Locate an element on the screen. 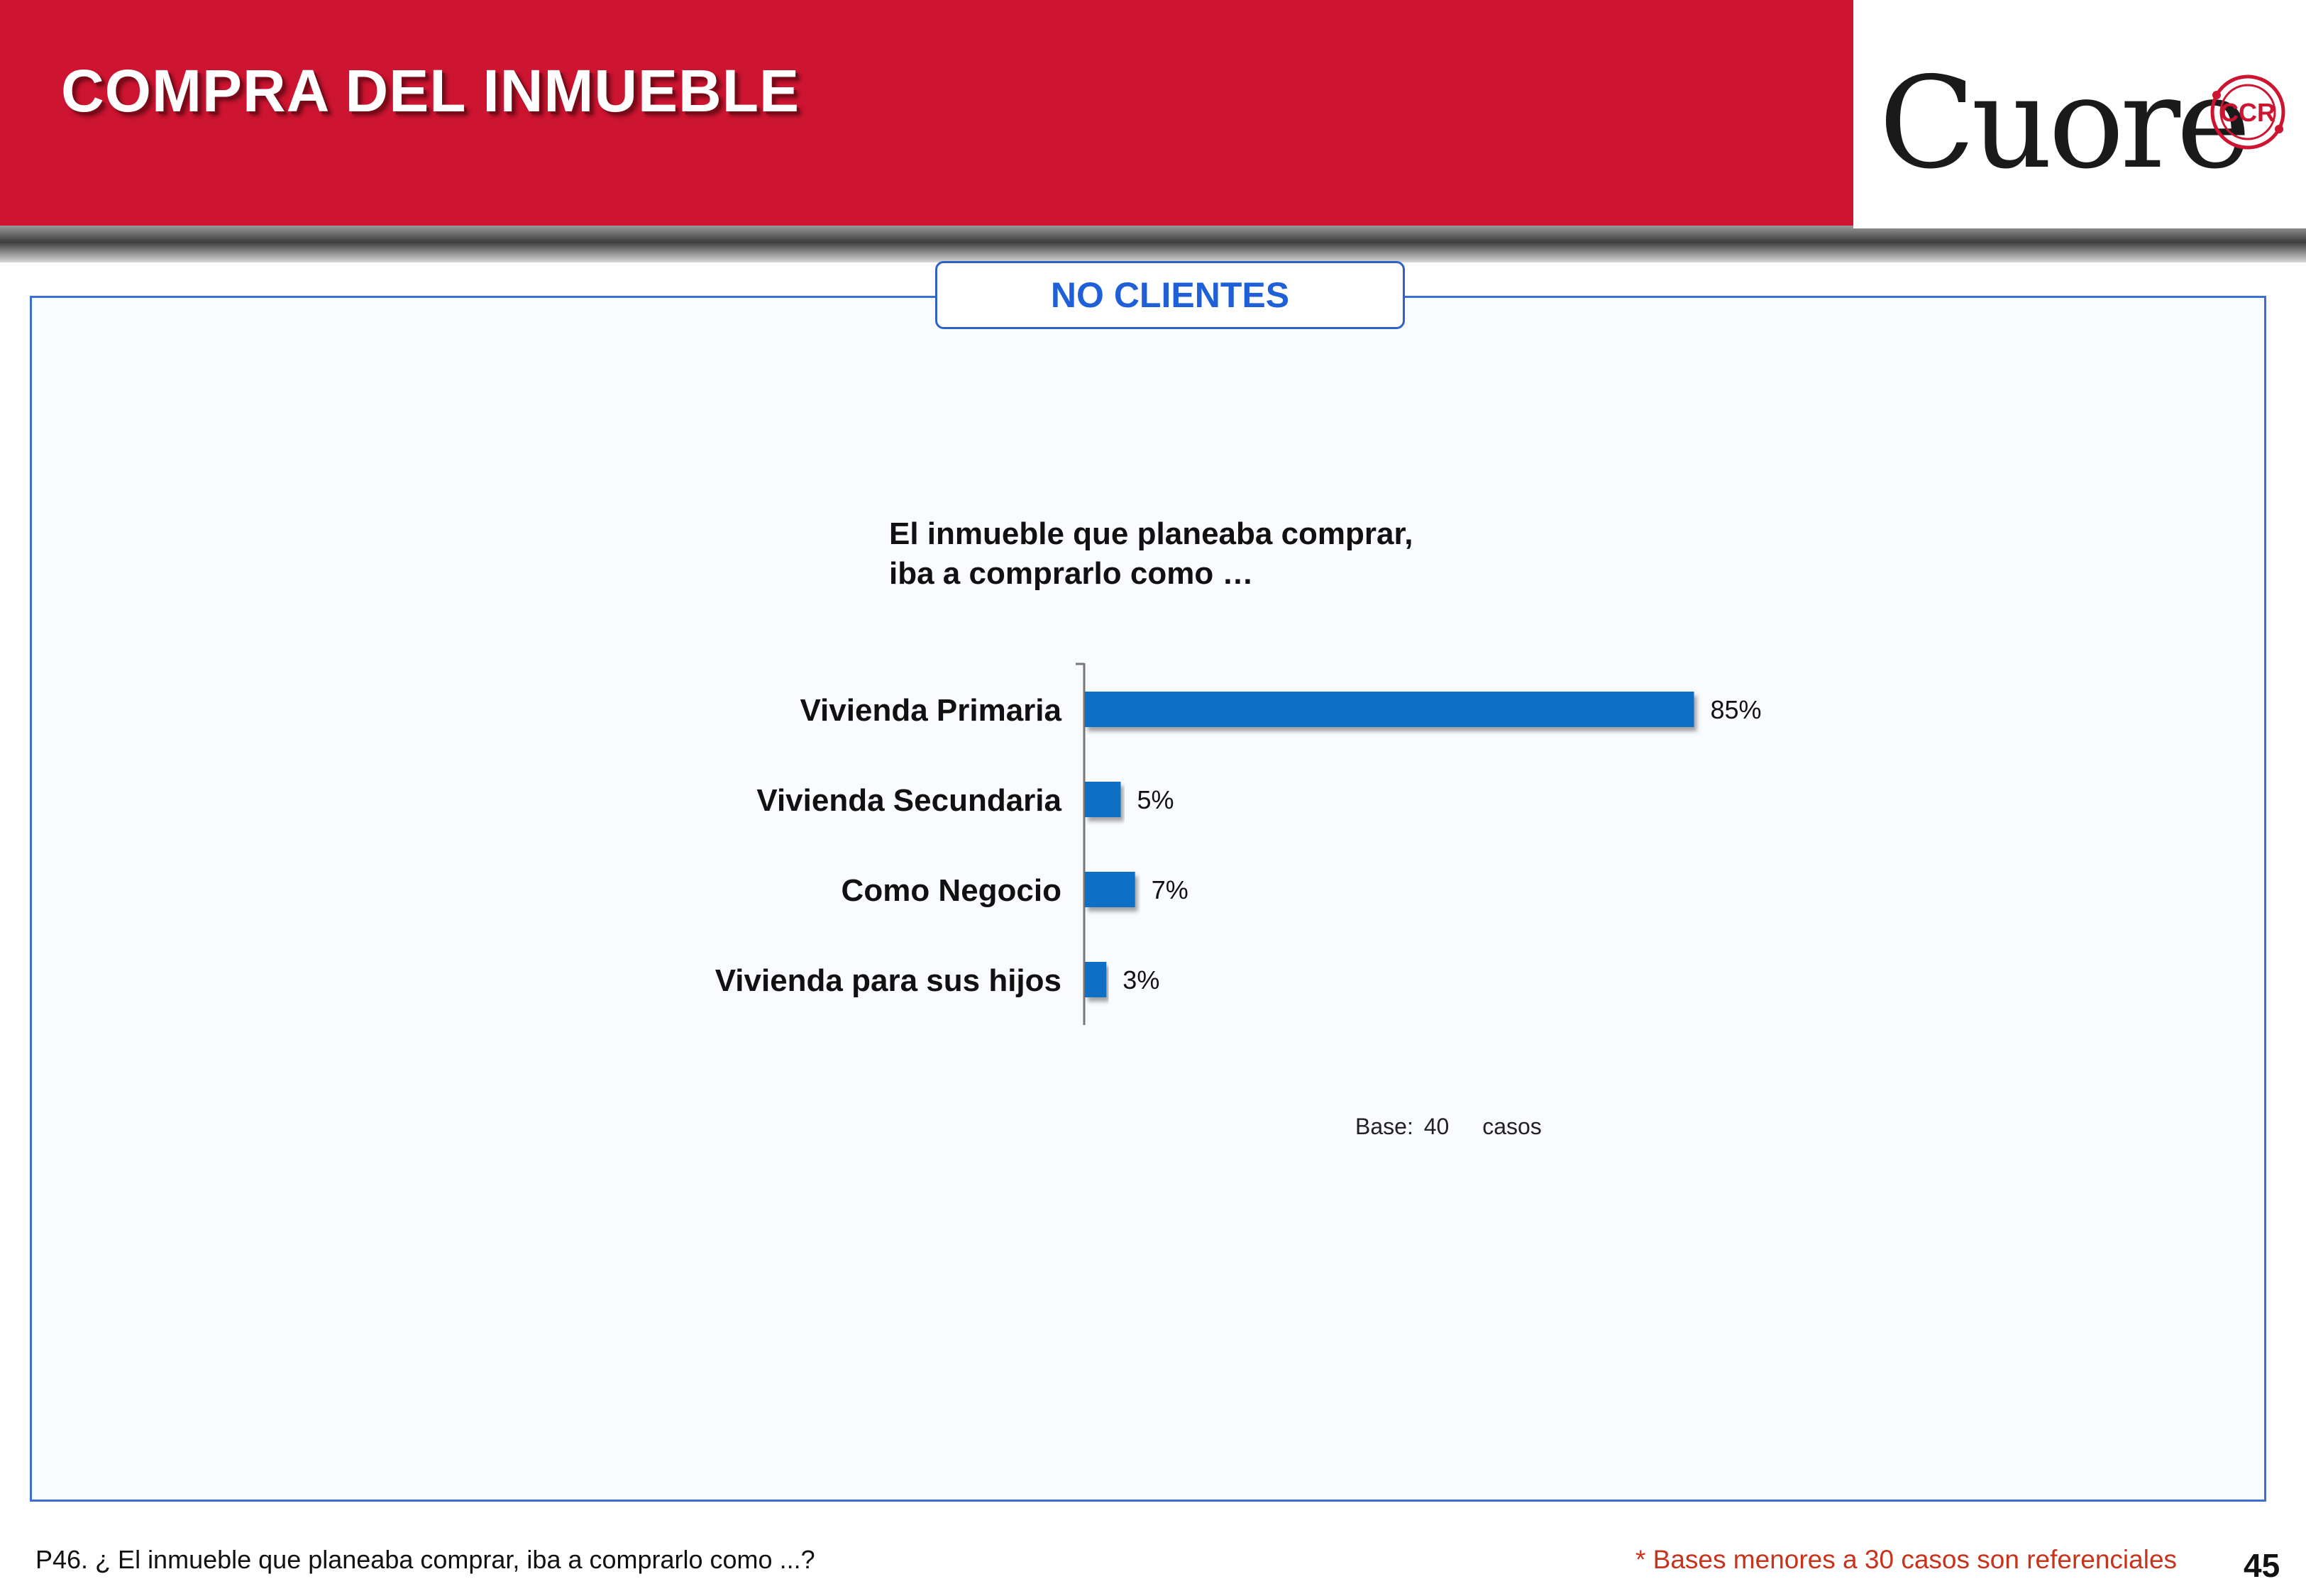 Image resolution: width=2306 pixels, height=1596 pixels. value-label-3: 3% is located at coordinates (1140, 980).